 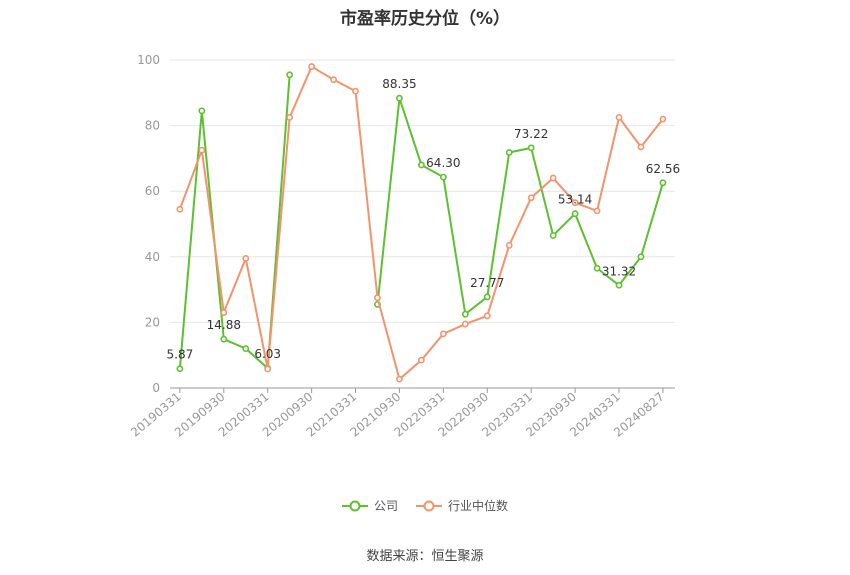 What do you see at coordinates (152, 126) in the screenshot?
I see `y-tick-label: 80` at bounding box center [152, 126].